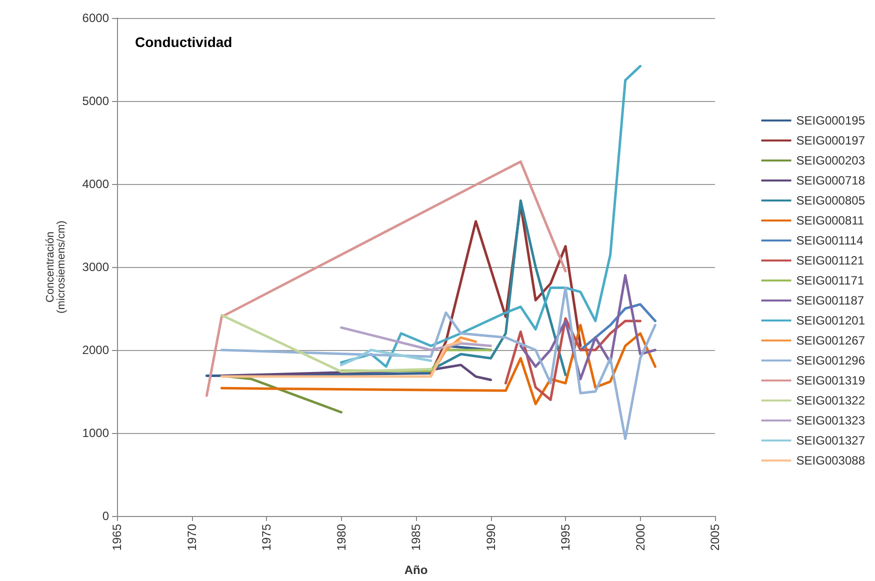  Describe the element at coordinates (830, 261) in the screenshot. I see `legend-label: SEIG001121` at that location.